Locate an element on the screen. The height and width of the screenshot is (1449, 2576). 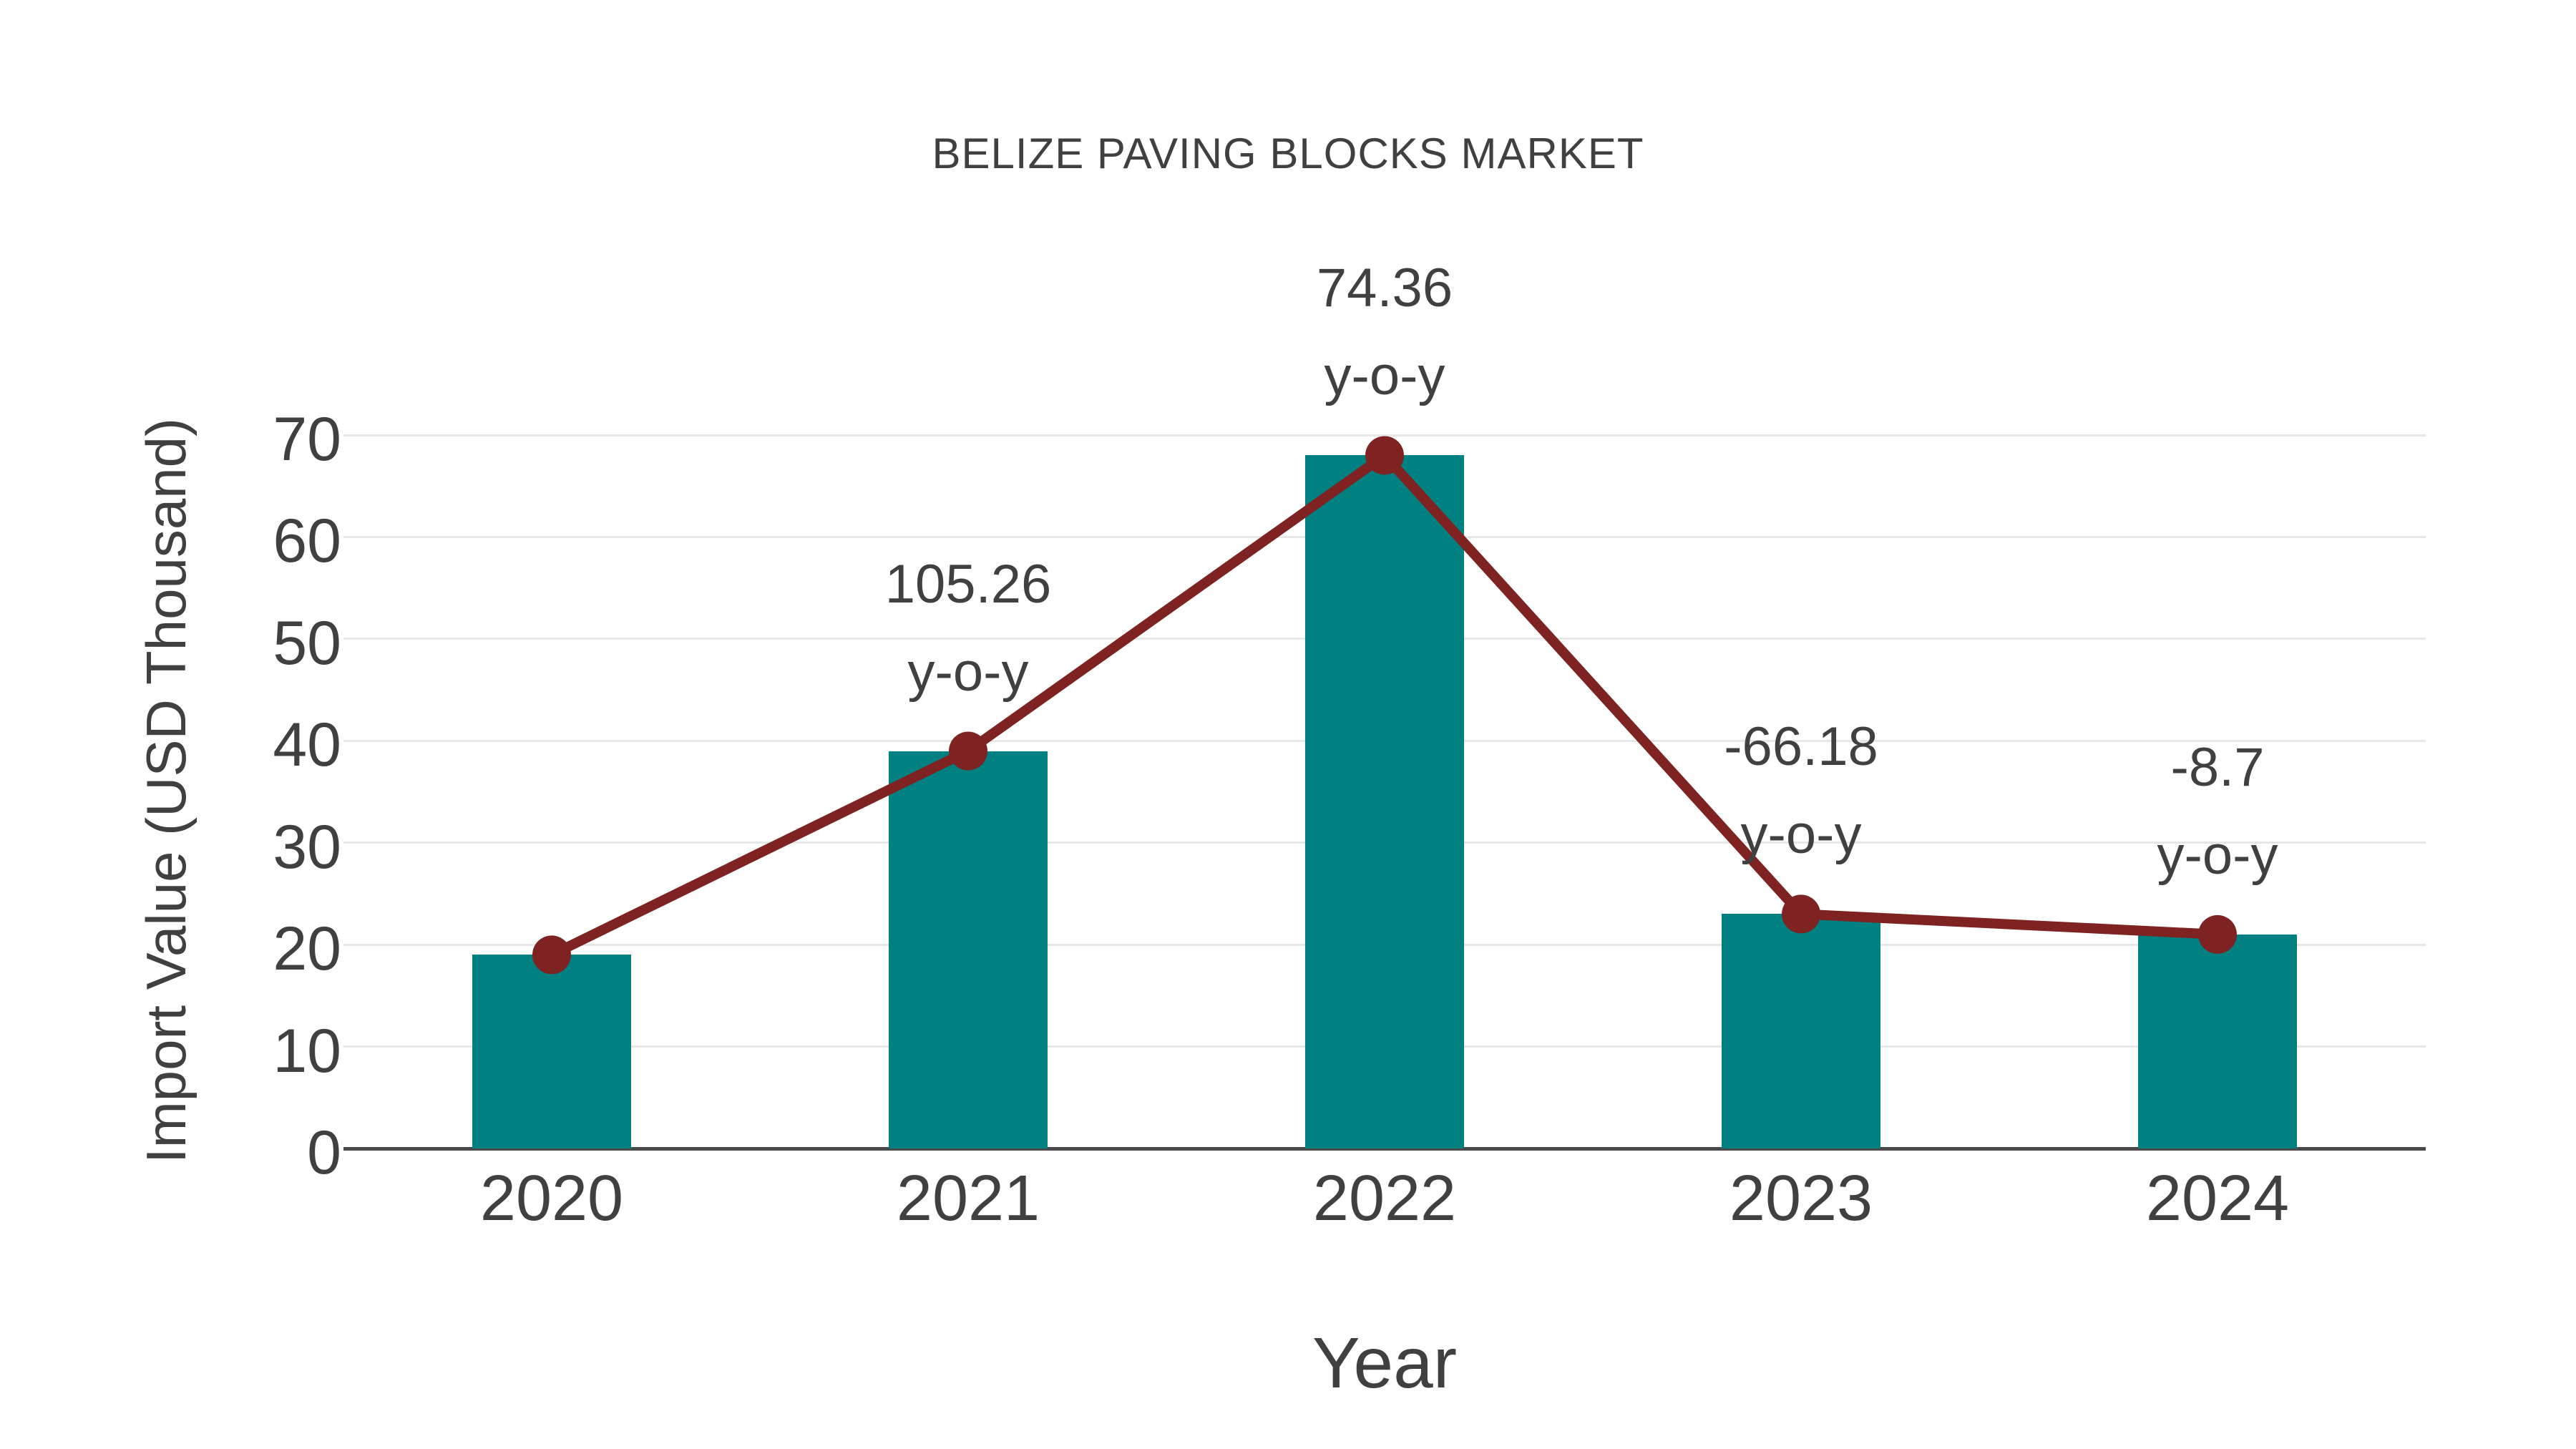
y-tick-label-20: 20 is located at coordinates (307, 949).